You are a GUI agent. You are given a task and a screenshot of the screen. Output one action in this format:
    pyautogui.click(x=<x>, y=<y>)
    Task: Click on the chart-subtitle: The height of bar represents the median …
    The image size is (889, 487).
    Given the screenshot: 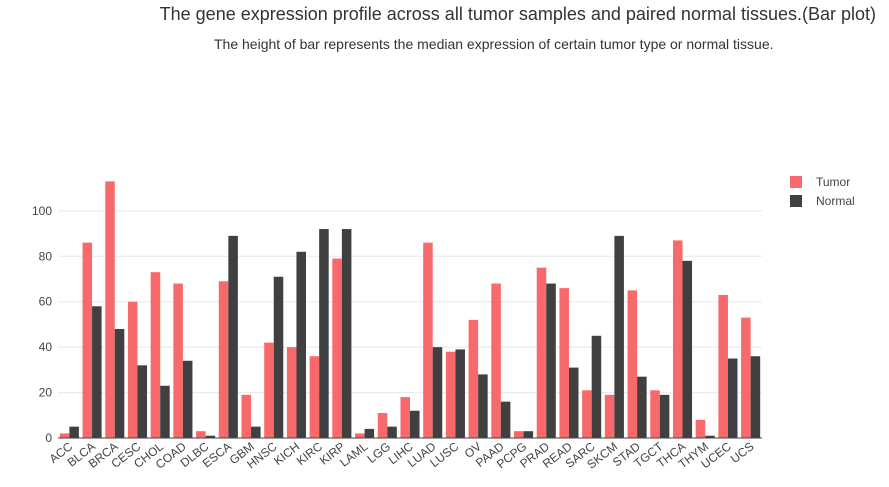 What is the action you would take?
    pyautogui.click(x=494, y=44)
    